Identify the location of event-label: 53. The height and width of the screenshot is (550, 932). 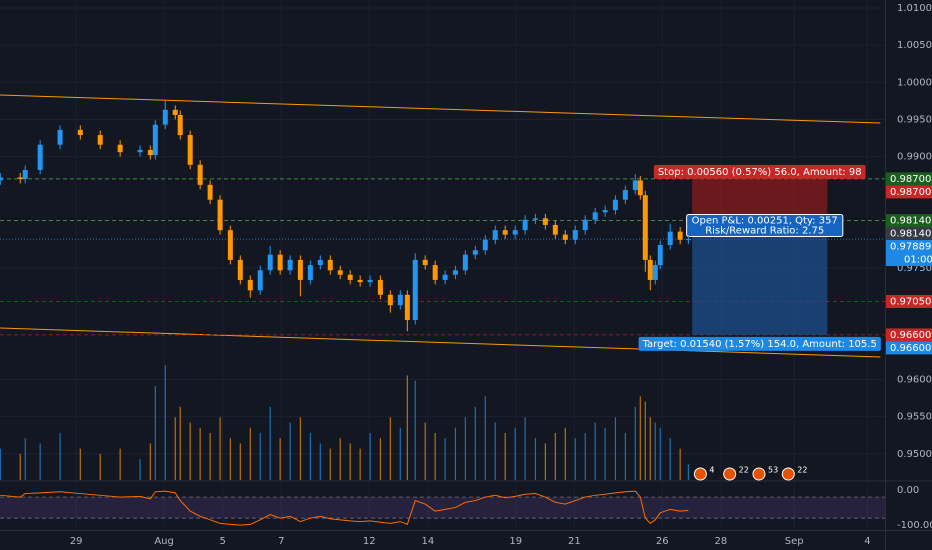
(773, 470).